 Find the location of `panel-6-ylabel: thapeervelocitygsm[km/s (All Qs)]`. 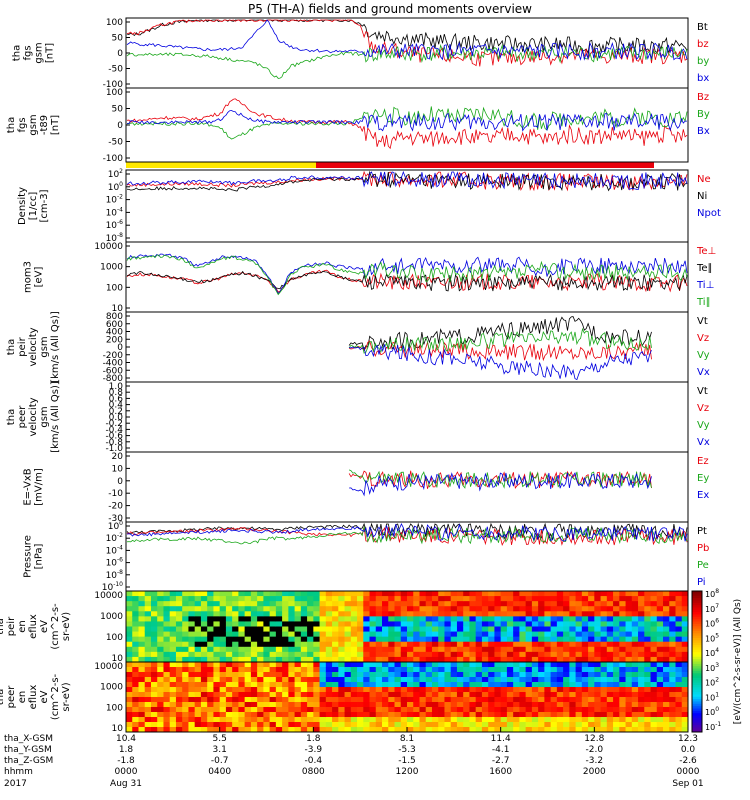

panel-6-ylabel: thapeervelocitygsm[km/s (All Qs)] is located at coordinates (33, 417).